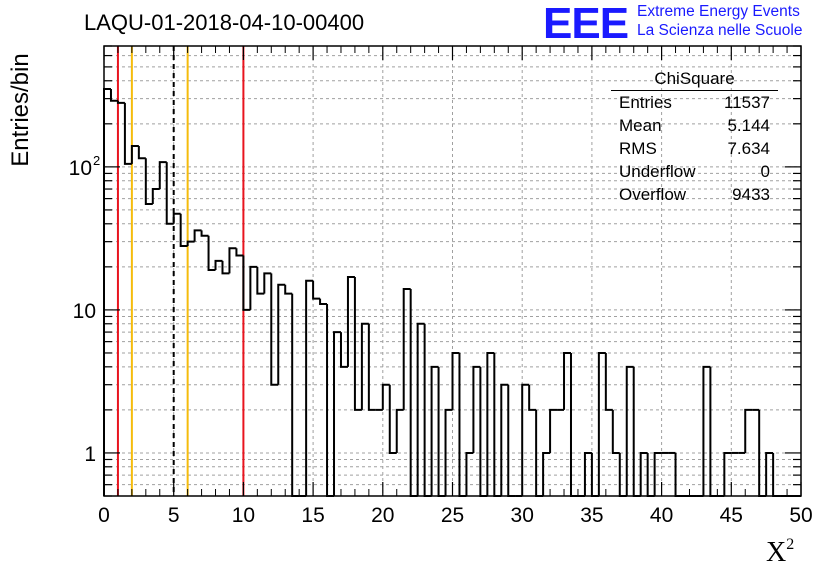  Describe the element at coordinates (180, 271) in the screenshot. I see `reference-lines` at that location.